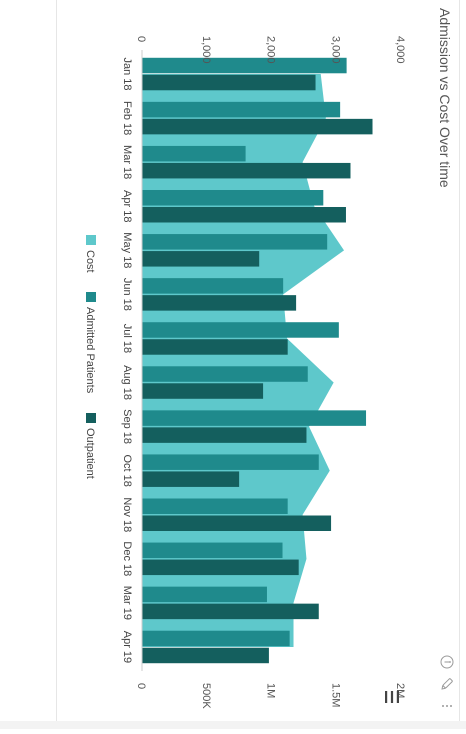 The width and height of the screenshot is (466, 734). Describe the element at coordinates (271, 50) in the screenshot. I see `primary-axis-tick-label: 2,000` at that location.